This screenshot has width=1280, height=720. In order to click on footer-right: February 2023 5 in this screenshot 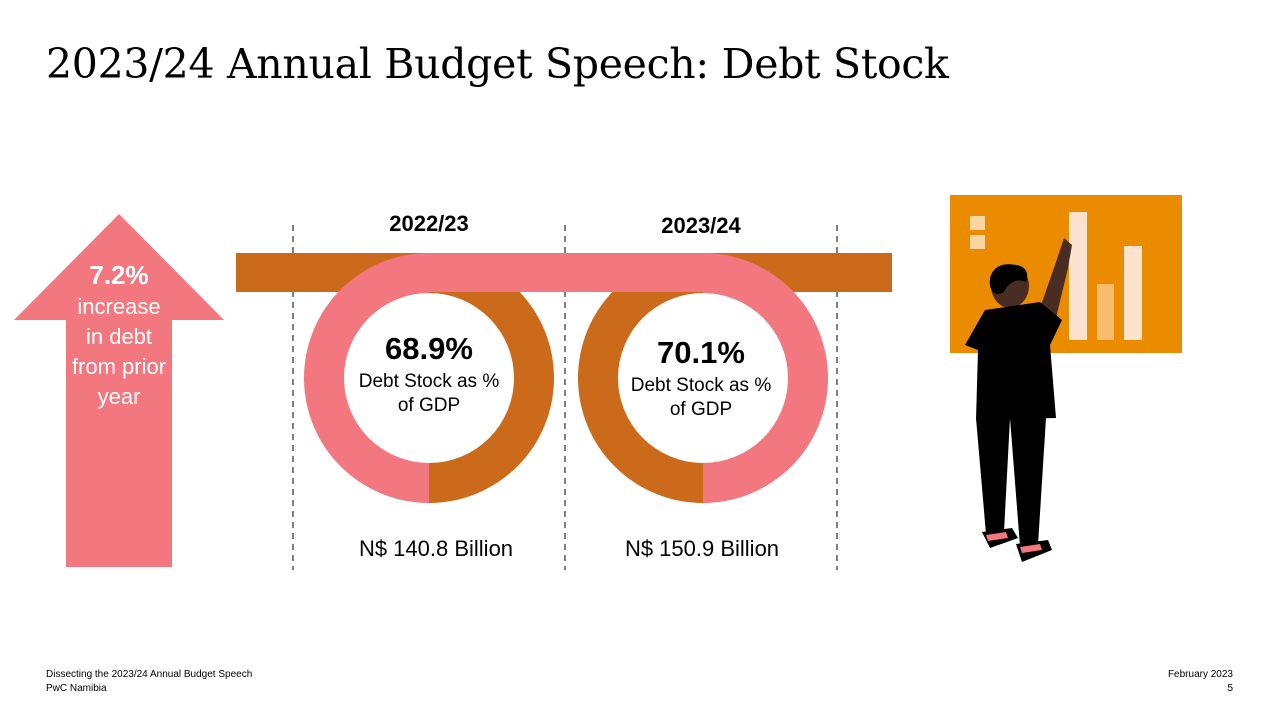, I will do `click(1200, 682)`.